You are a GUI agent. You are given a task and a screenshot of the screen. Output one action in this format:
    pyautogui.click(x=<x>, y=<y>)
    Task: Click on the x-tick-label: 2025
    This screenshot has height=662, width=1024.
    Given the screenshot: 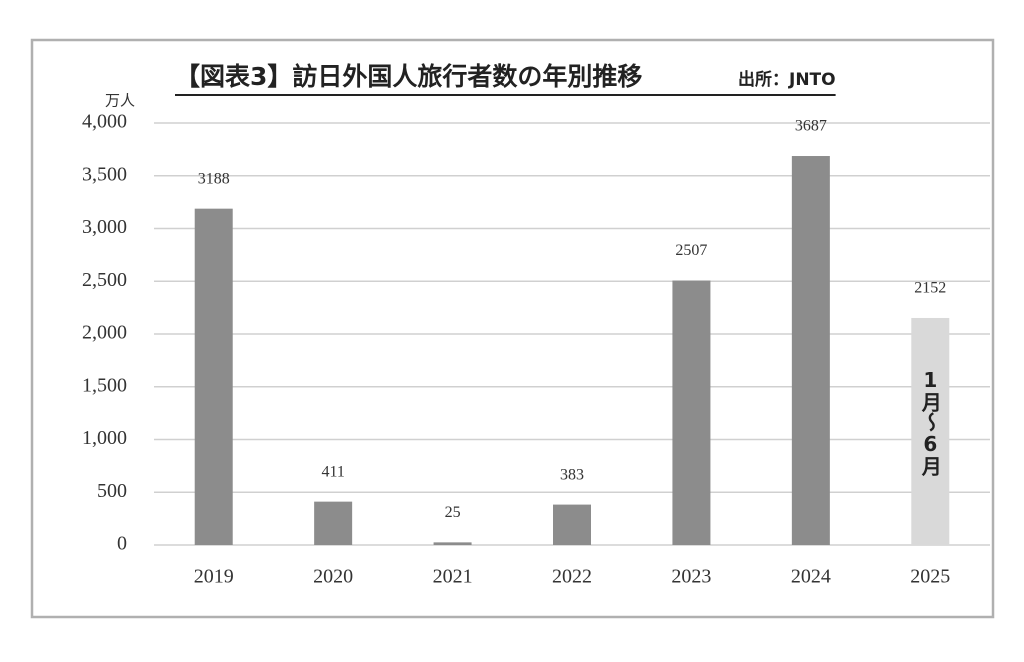 What is the action you would take?
    pyautogui.click(x=930, y=577)
    